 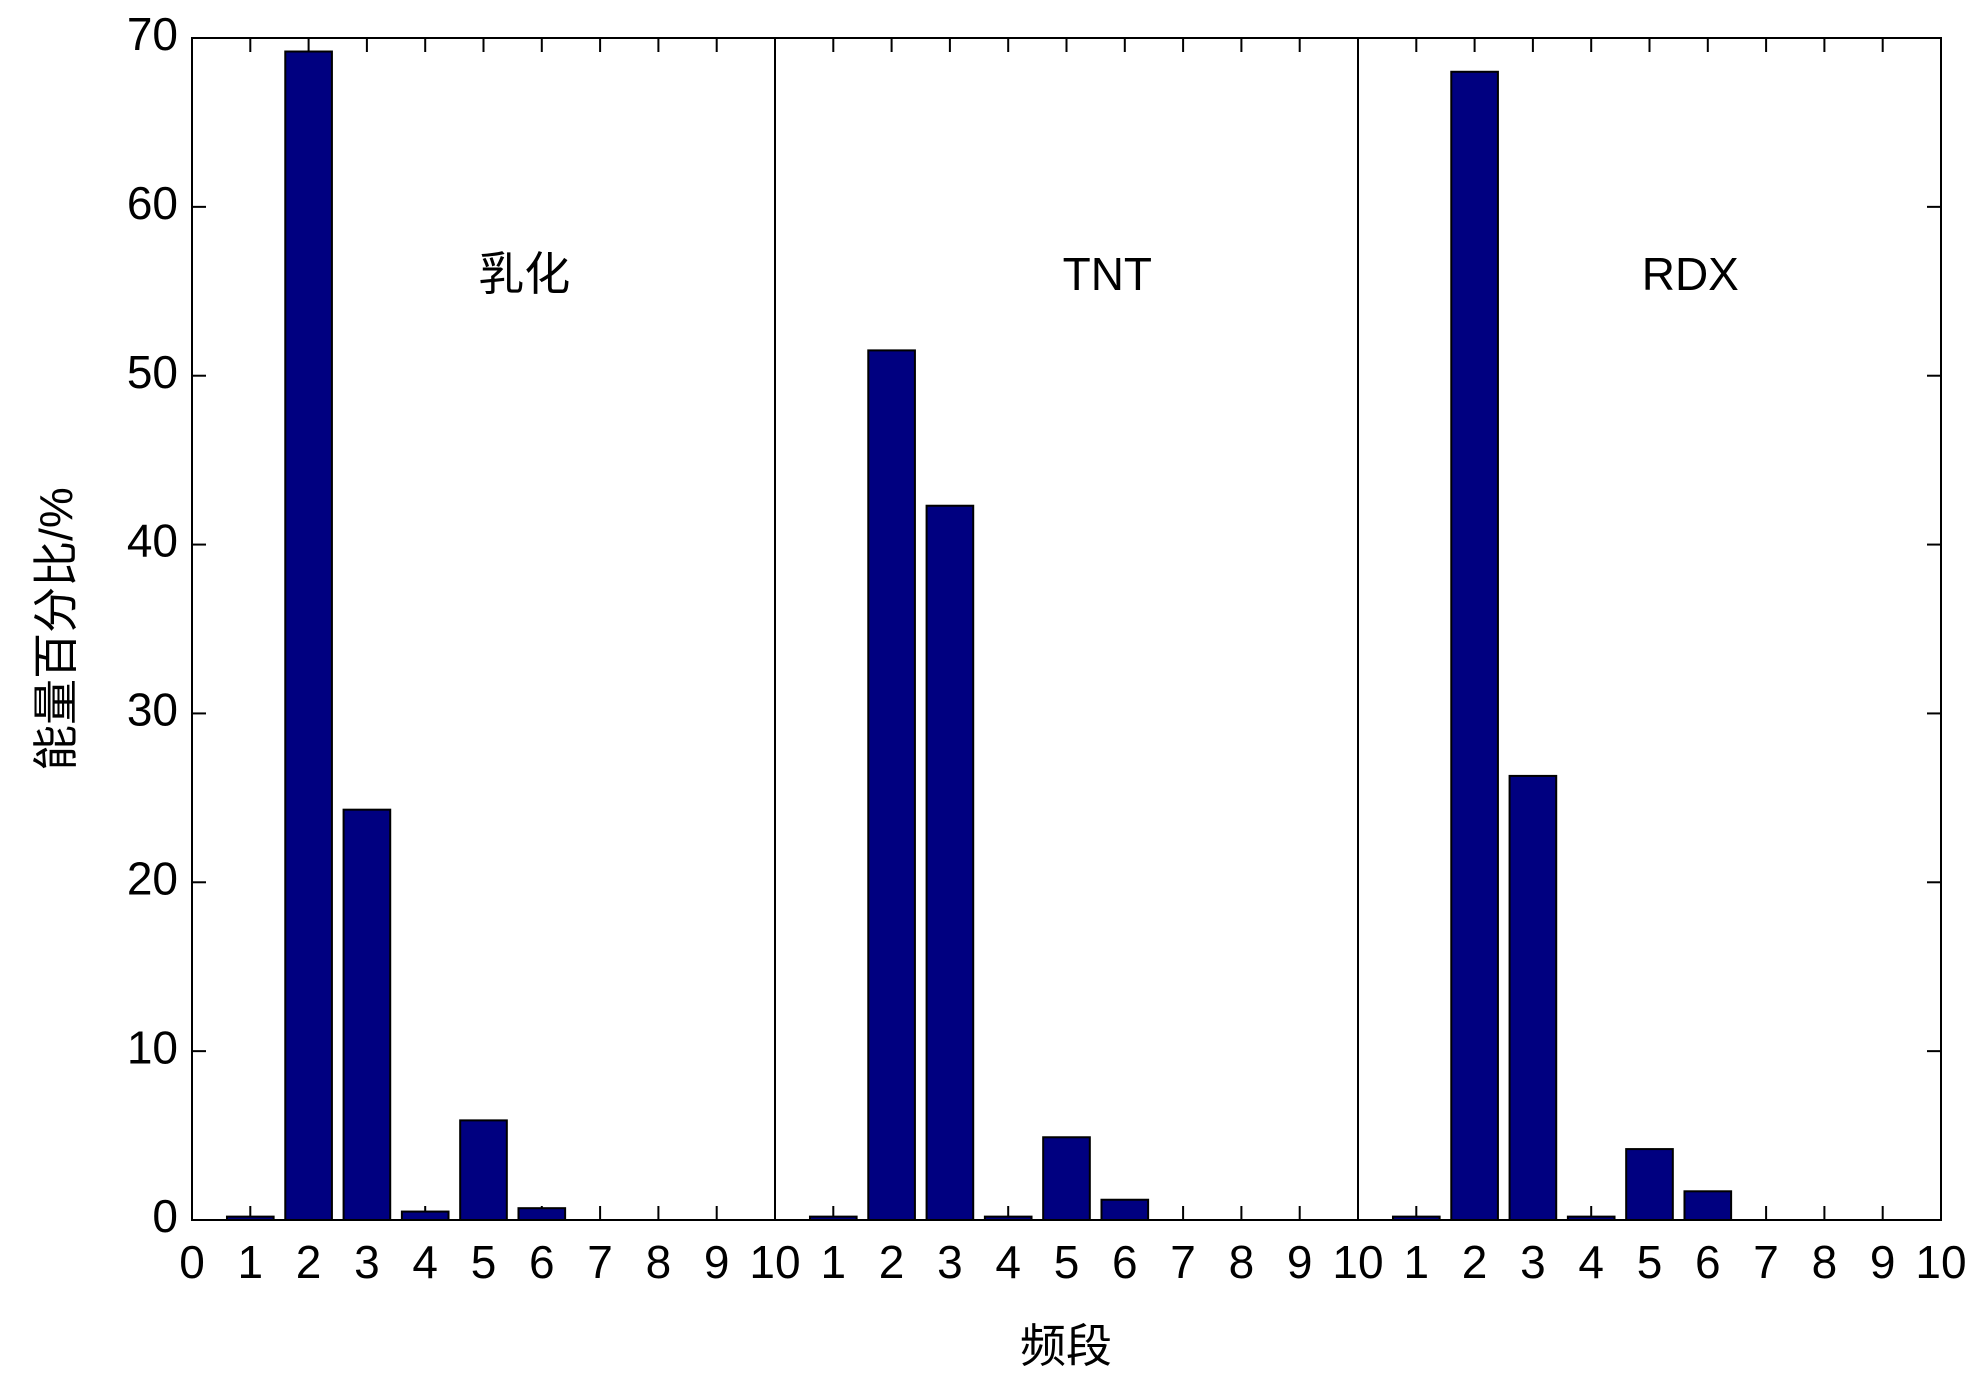 I want to click on panel-annotation: 乳化, so click(x=524, y=274).